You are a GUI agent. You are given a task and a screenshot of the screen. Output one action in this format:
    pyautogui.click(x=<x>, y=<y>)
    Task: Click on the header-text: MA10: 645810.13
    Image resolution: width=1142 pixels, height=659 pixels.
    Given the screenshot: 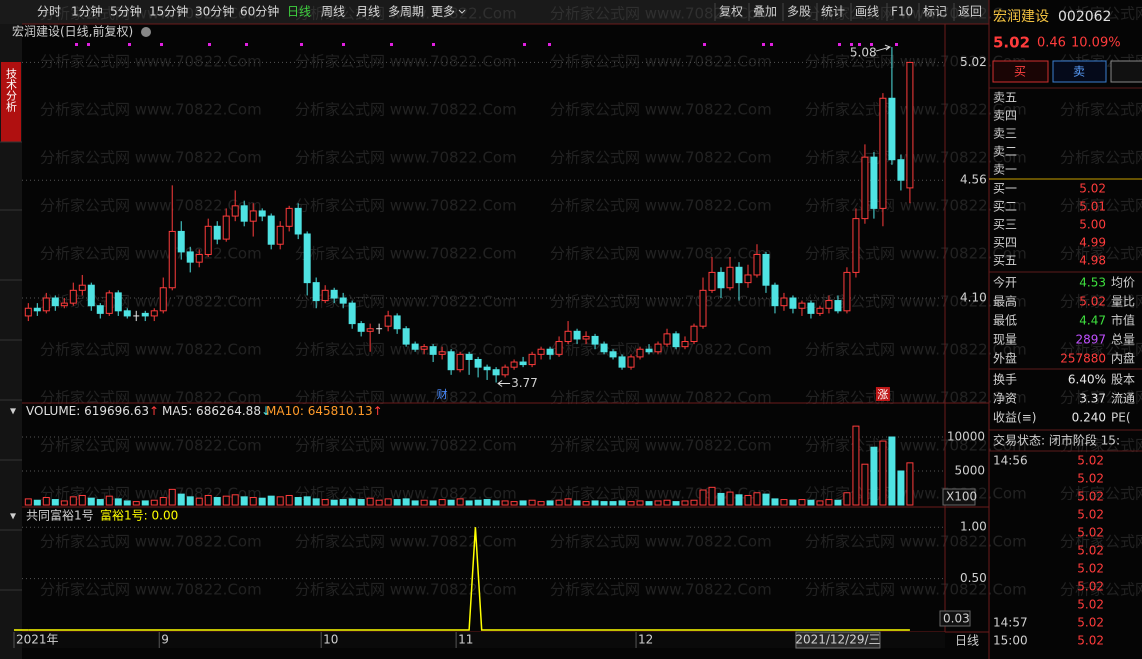 What is the action you would take?
    pyautogui.click(x=319, y=411)
    